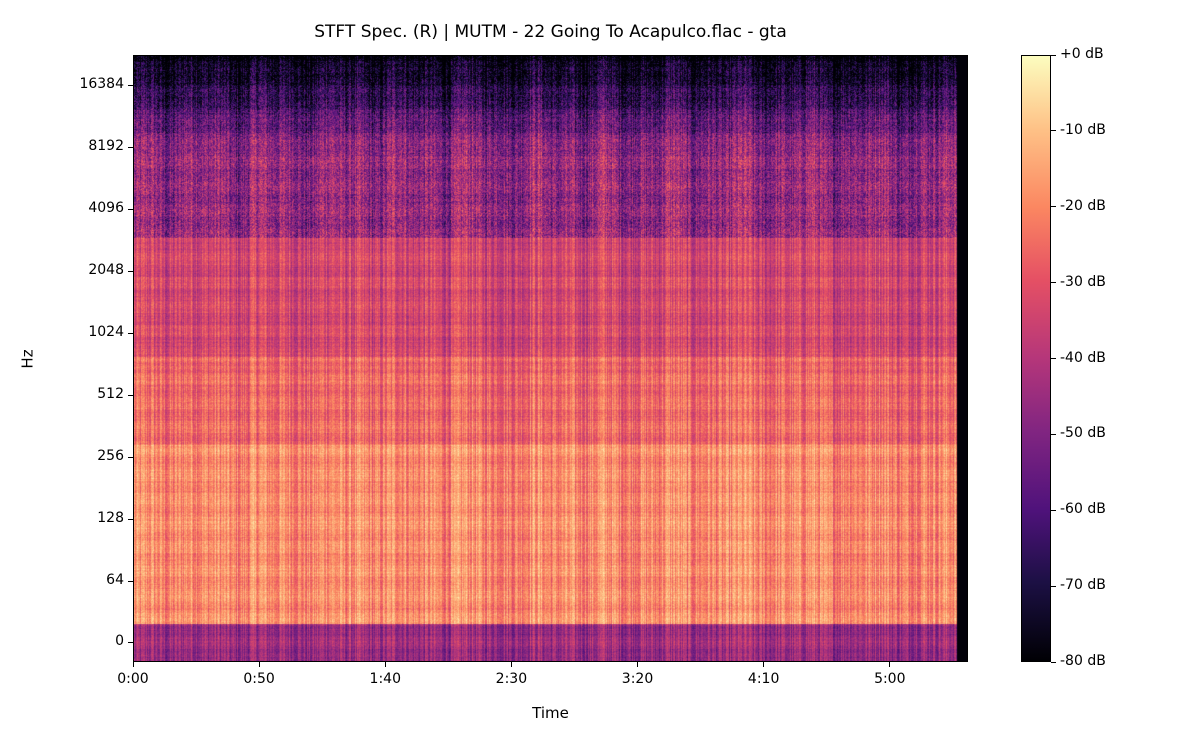 The width and height of the screenshot is (1200, 750). Describe the element at coordinates (27, 359) in the screenshot. I see `y-axis-label: Hz` at that location.